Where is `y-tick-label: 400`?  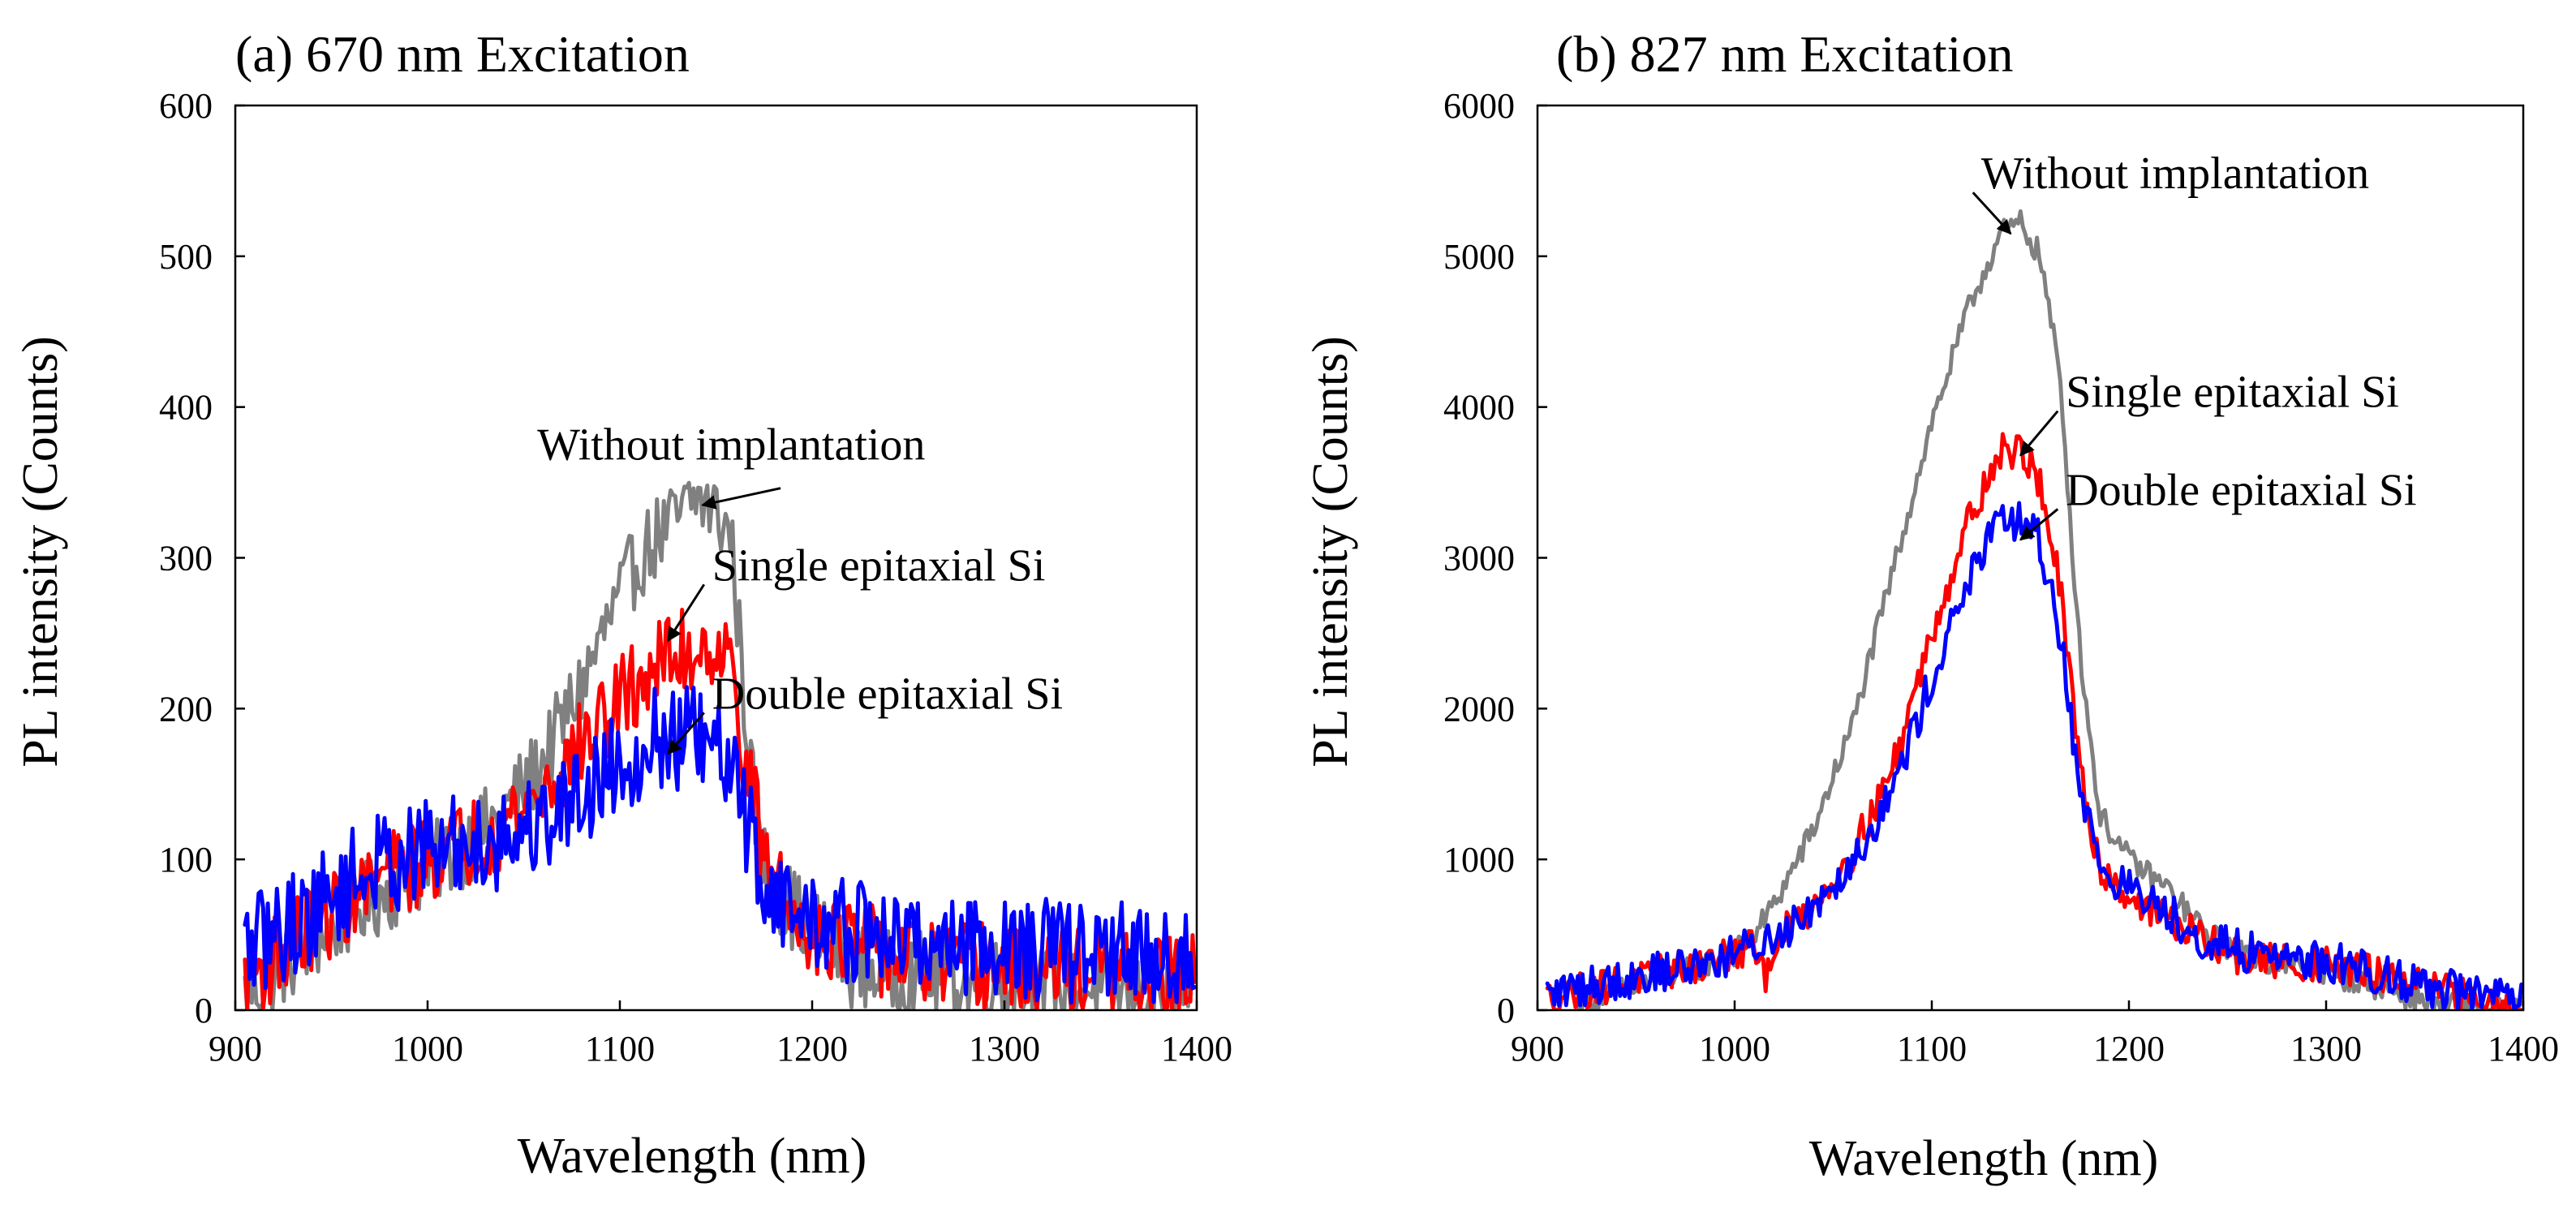 y-tick-label: 400 is located at coordinates (186, 408).